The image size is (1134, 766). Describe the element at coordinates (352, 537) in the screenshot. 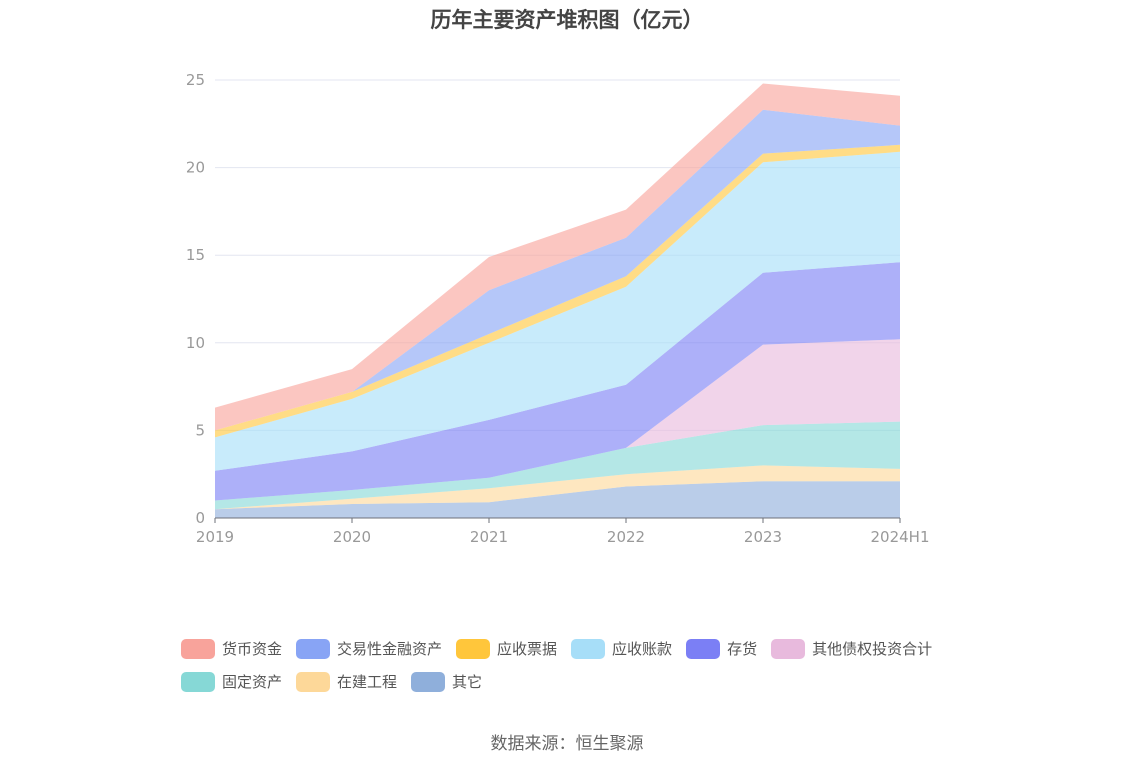

I see `x-tick-label: 2020` at that location.